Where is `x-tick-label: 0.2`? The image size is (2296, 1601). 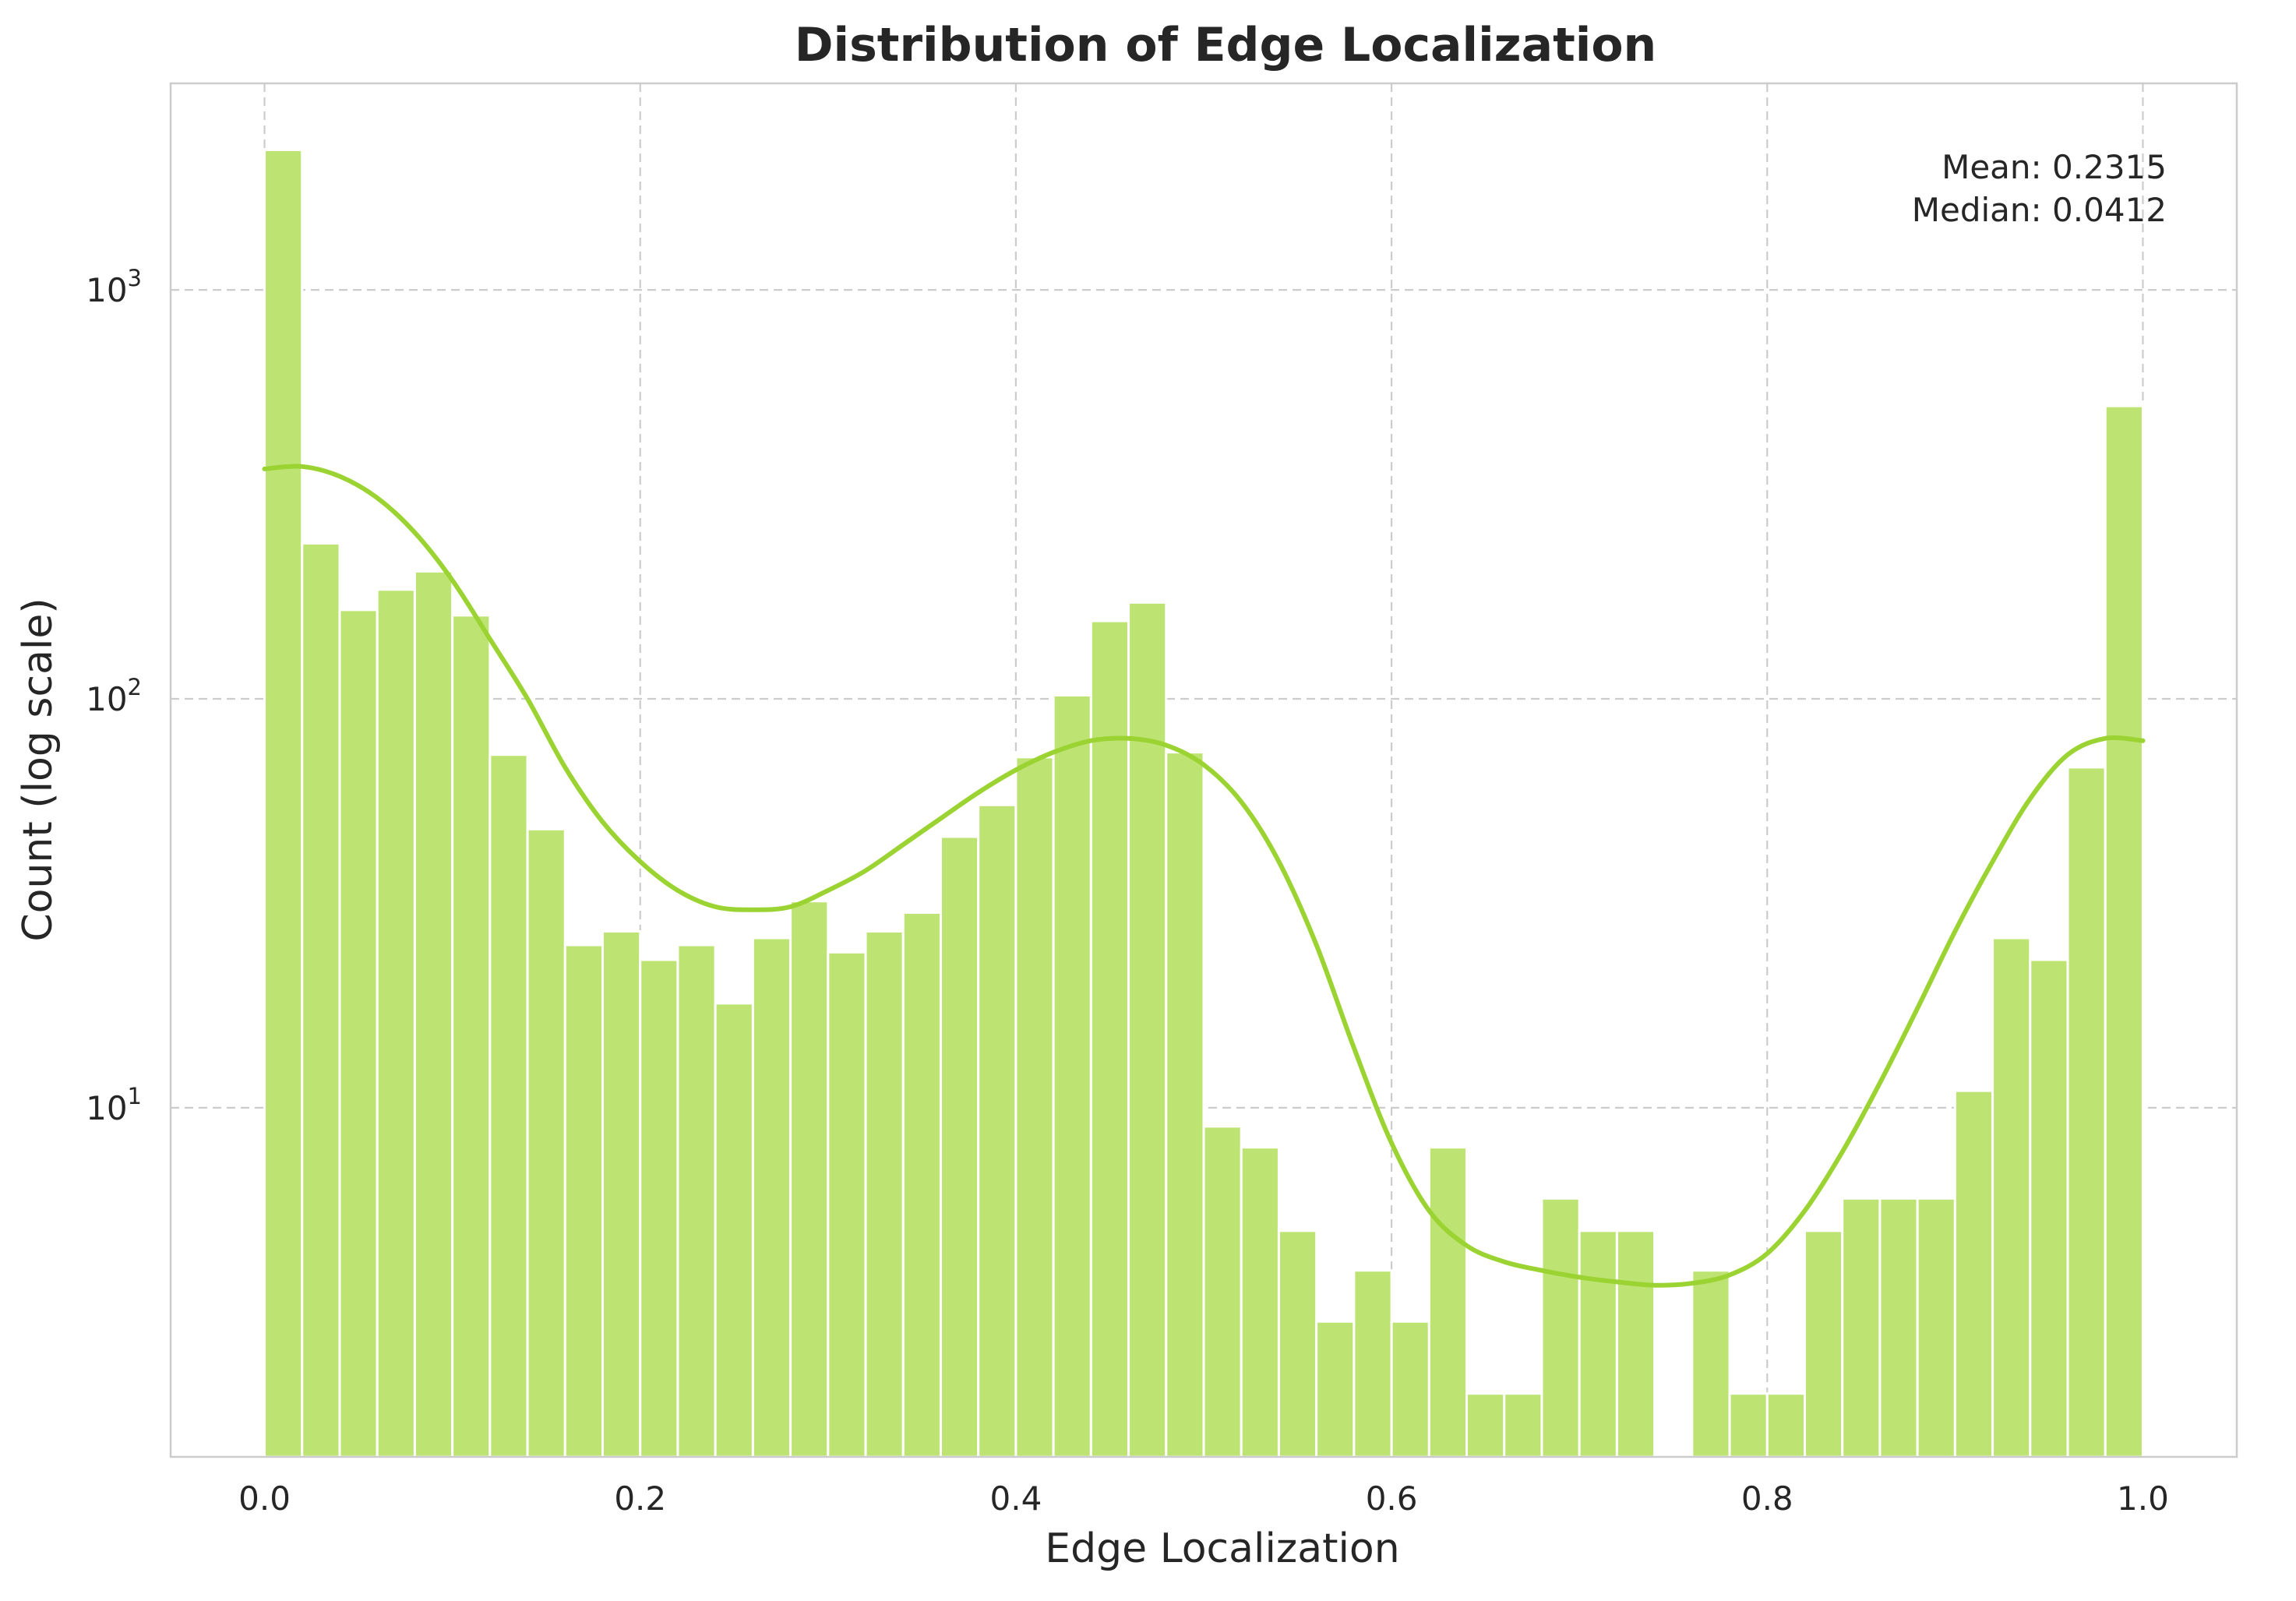 x-tick-label: 0.2 is located at coordinates (640, 1498).